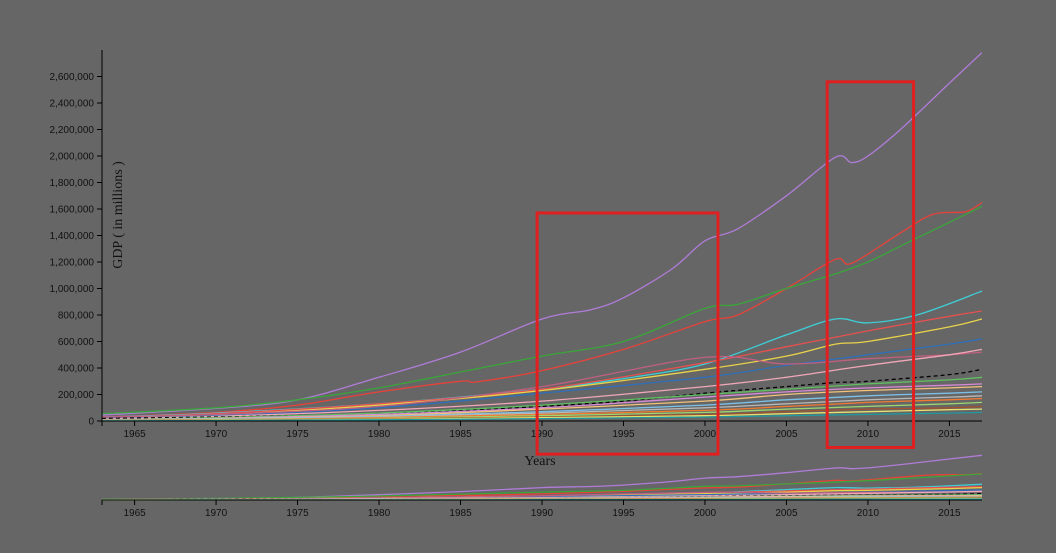 The image size is (1056, 553). Describe the element at coordinates (868, 434) in the screenshot. I see `x-tick-label: 2010` at that location.